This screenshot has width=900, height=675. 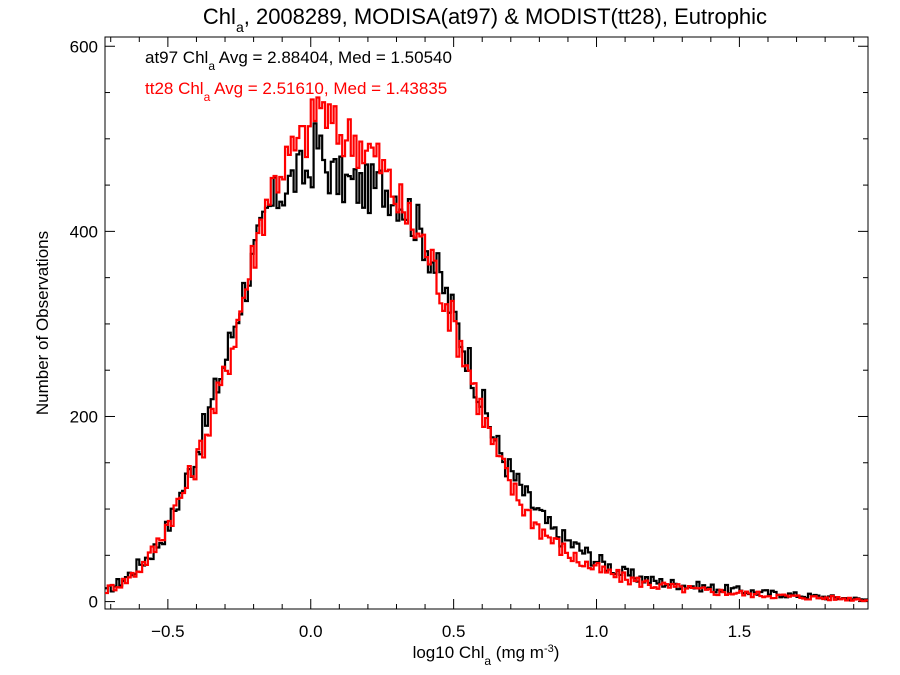 I want to click on title-main: Chl, so click(x=219, y=16).